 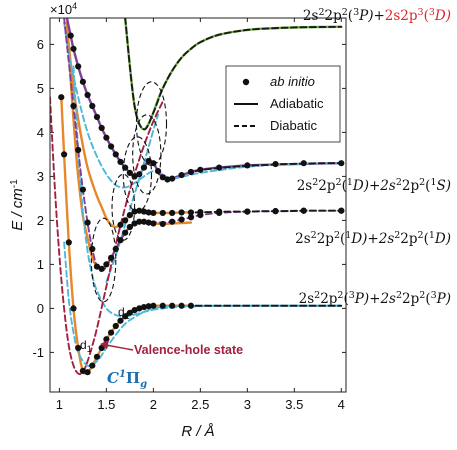 I want to click on x-axis-label: R / Å, so click(x=197, y=431).